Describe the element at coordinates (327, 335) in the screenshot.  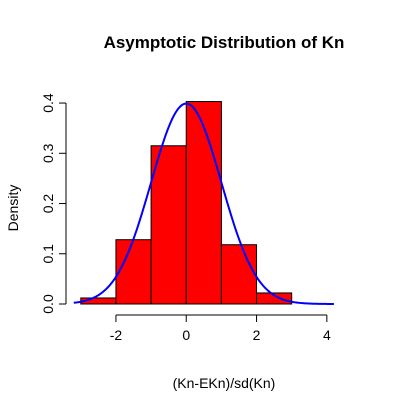
I see `x-tick-label-4: 4` at that location.